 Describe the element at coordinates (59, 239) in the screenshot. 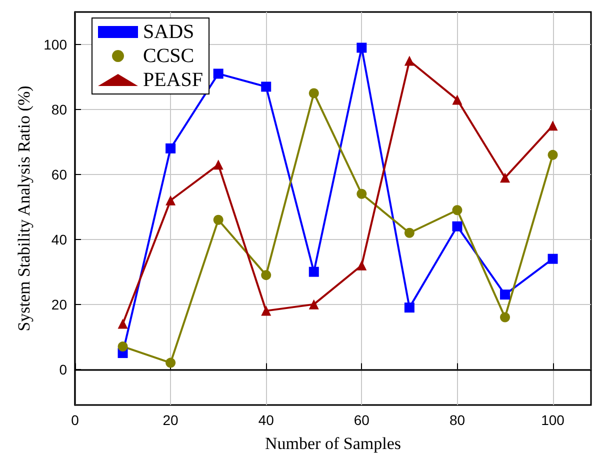

I see `y-tick-label: 40` at that location.